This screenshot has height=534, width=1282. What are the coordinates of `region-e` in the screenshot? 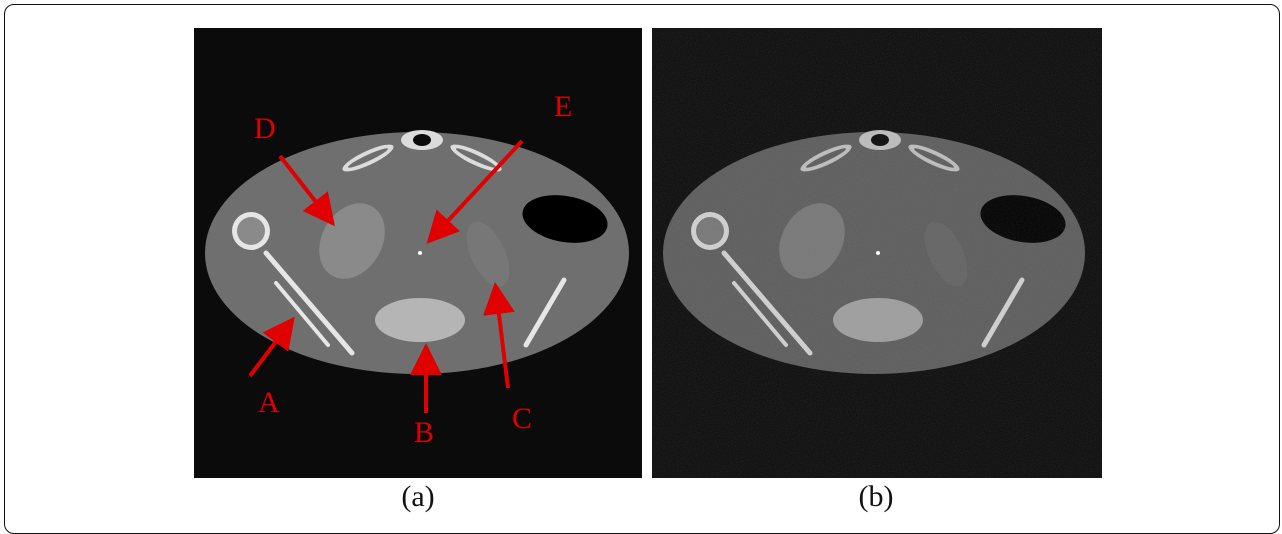 It's located at (420, 253).